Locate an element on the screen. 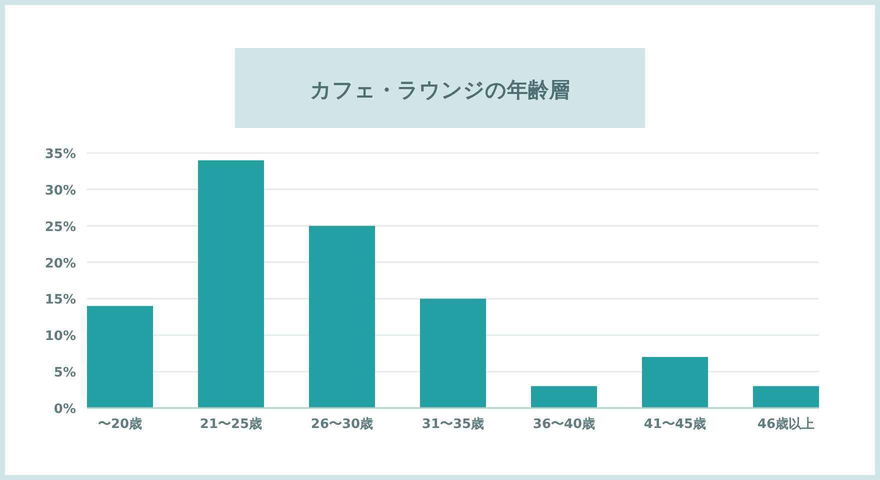  chart-title: カフェ・ラウンジの年齢層 is located at coordinates (440, 90).